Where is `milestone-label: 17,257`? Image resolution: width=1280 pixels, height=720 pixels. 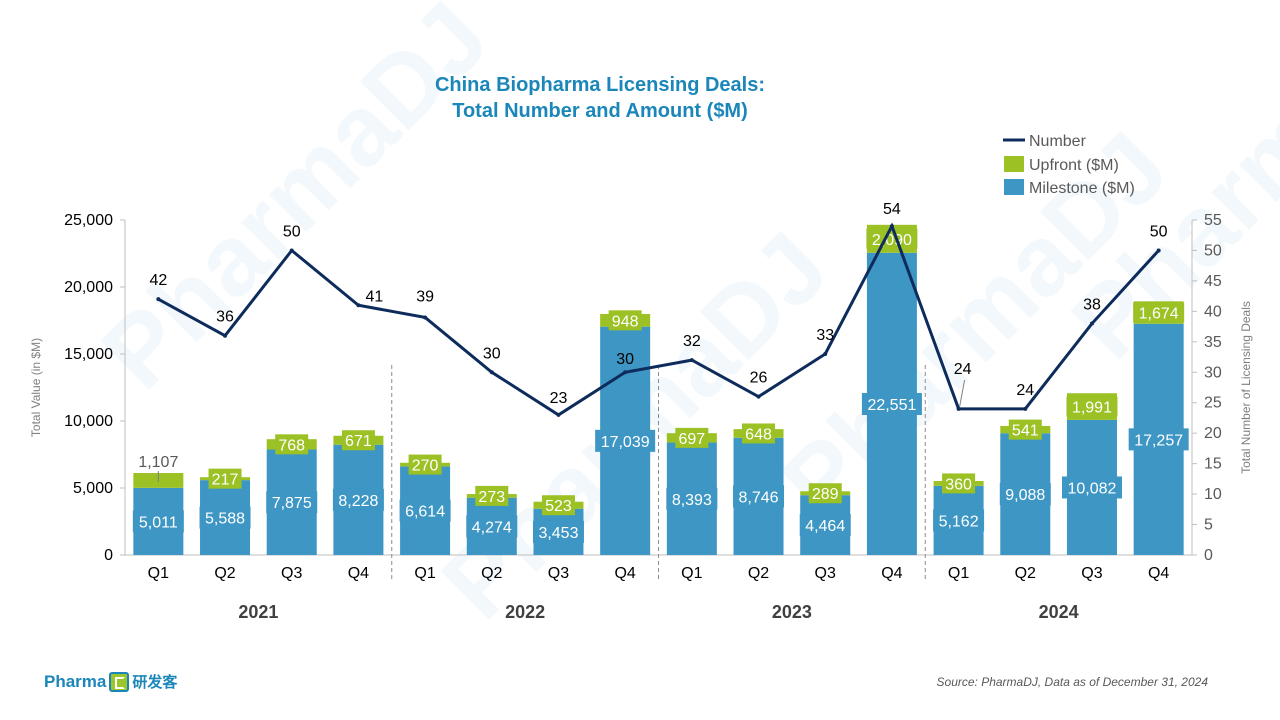 milestone-label: 17,257 is located at coordinates (1158, 440).